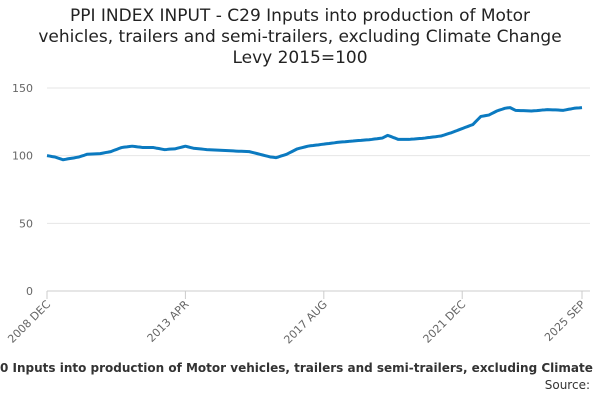 This screenshot has width=600, height=400. What do you see at coordinates (445, 322) in the screenshot?
I see `x-tick-label: 2021 DEC` at bounding box center [445, 322].